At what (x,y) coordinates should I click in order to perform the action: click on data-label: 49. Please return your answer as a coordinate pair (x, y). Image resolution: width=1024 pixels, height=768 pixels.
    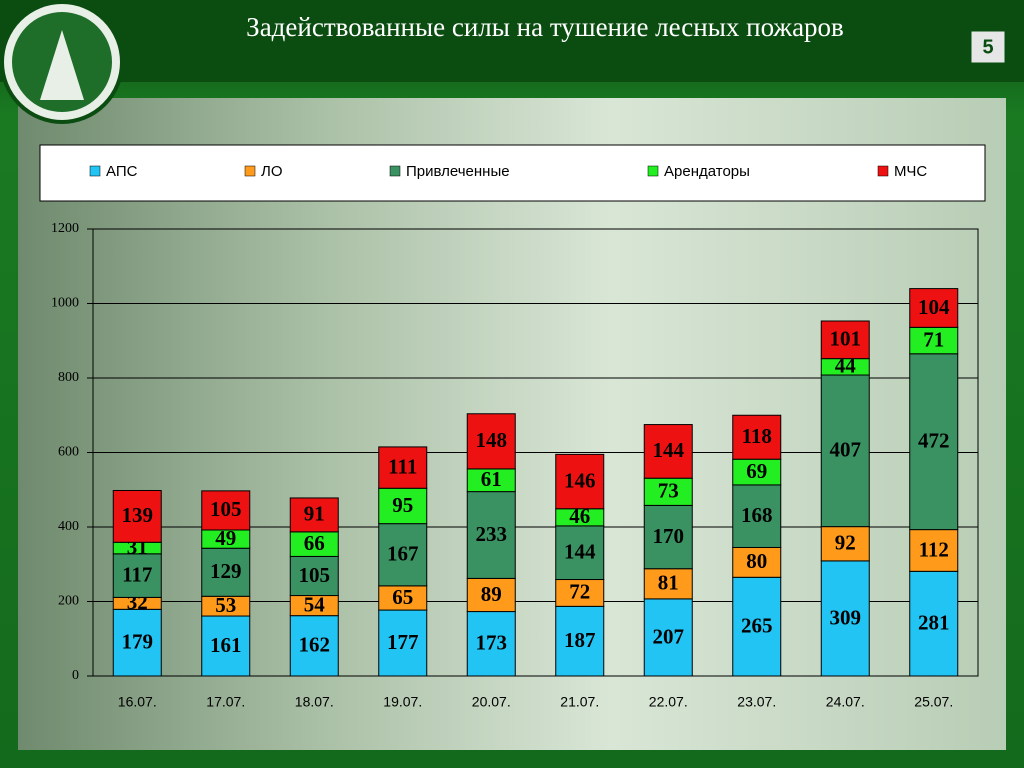
    Looking at the image, I should click on (225, 538).